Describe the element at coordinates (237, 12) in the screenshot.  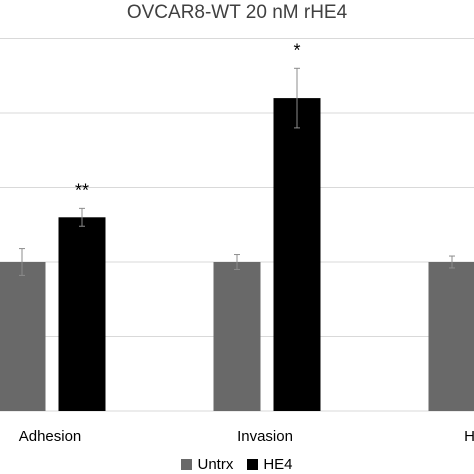
I see `chart-title: OVCAR8-WT 20 nM rHE4` at that location.